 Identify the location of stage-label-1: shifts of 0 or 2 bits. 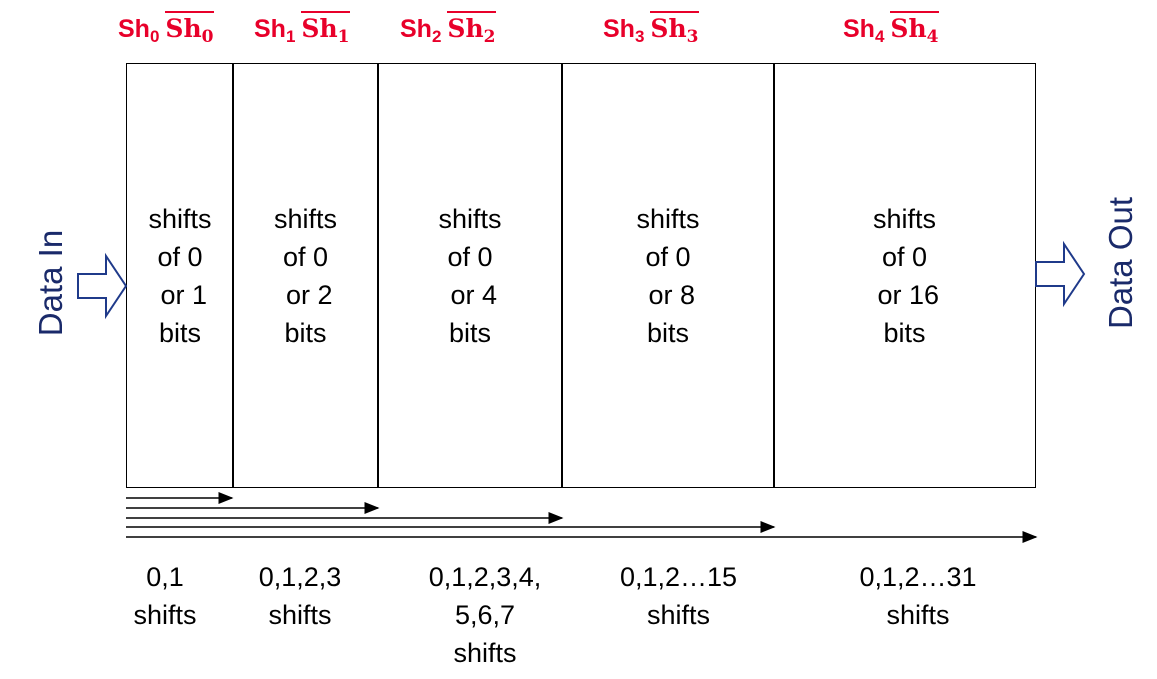
(305, 276).